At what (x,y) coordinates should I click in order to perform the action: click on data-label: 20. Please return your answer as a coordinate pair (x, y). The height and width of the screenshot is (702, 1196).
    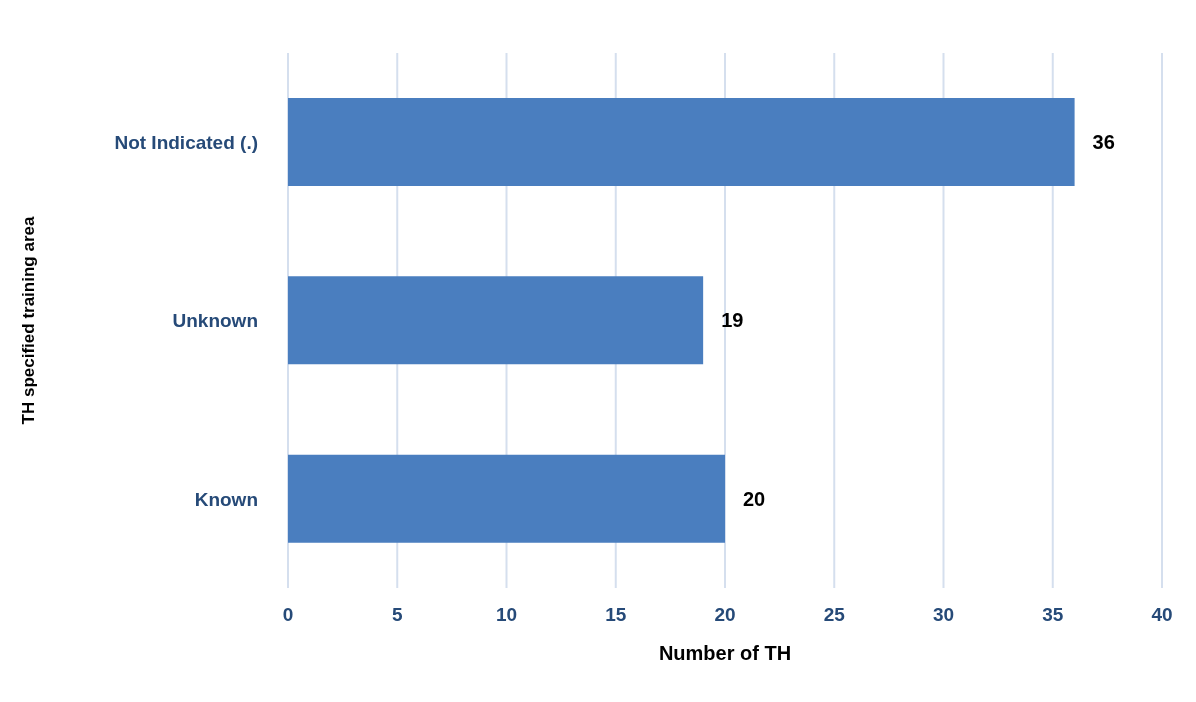
    Looking at the image, I should click on (754, 498).